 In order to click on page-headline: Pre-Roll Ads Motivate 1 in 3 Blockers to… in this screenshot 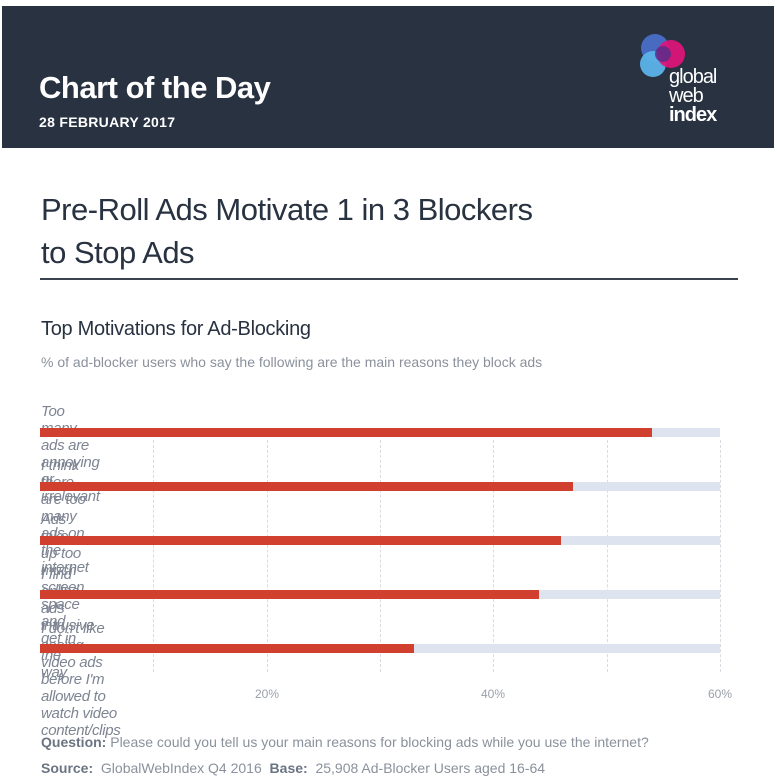, I will do `click(391, 231)`.